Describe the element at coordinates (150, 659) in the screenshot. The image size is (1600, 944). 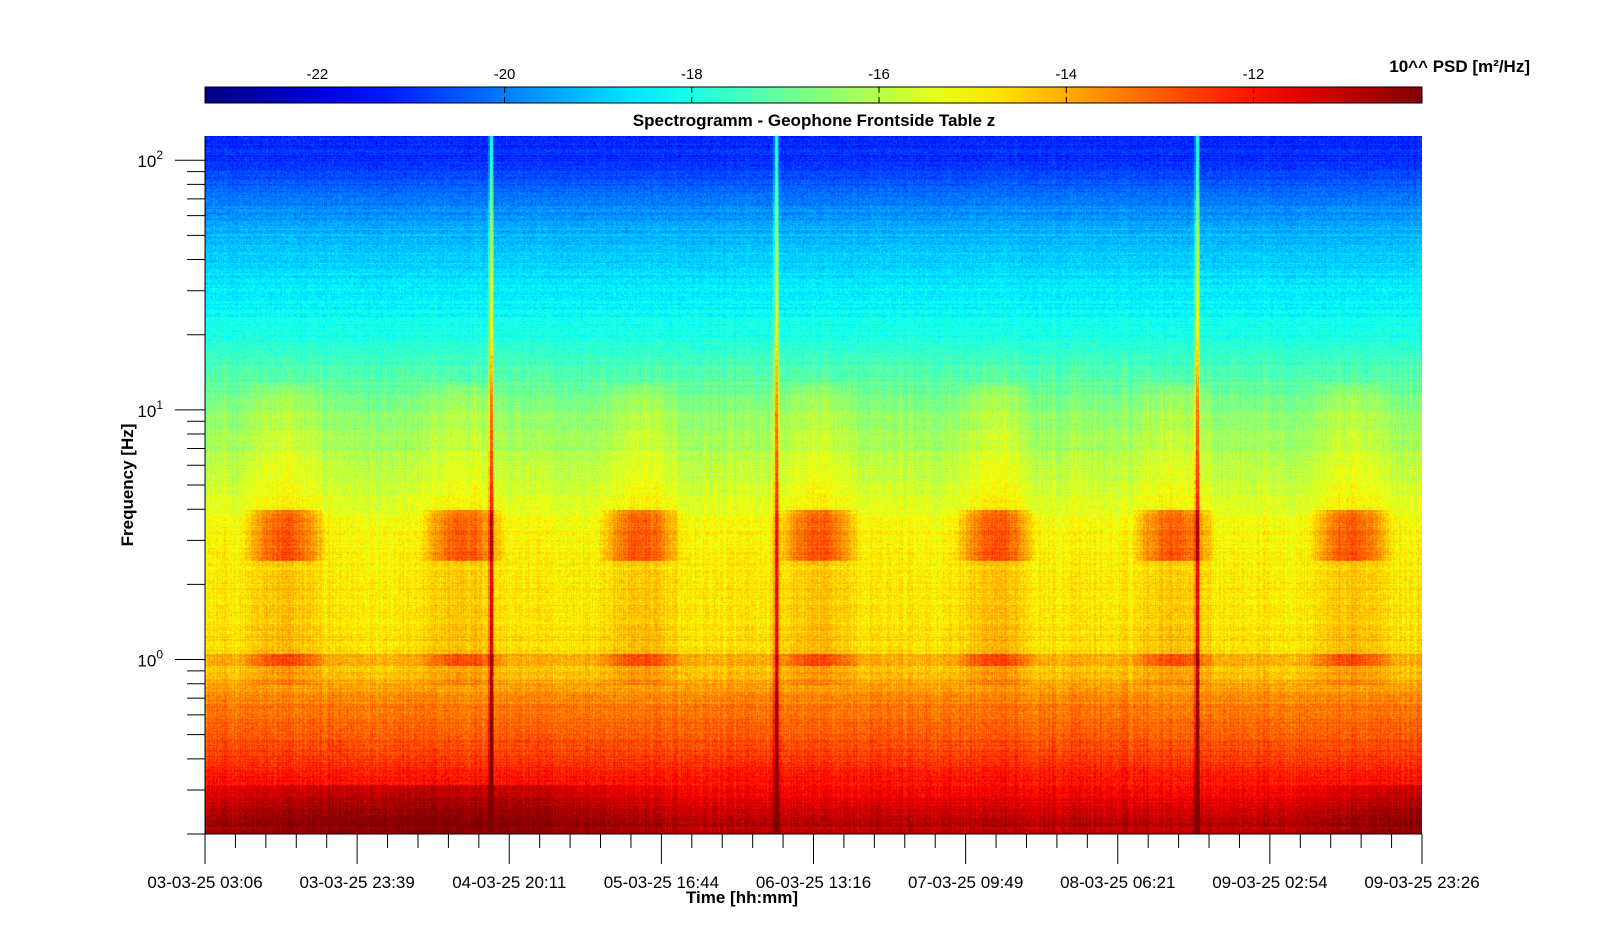
I see `y-tick-label: 10⁰` at that location.